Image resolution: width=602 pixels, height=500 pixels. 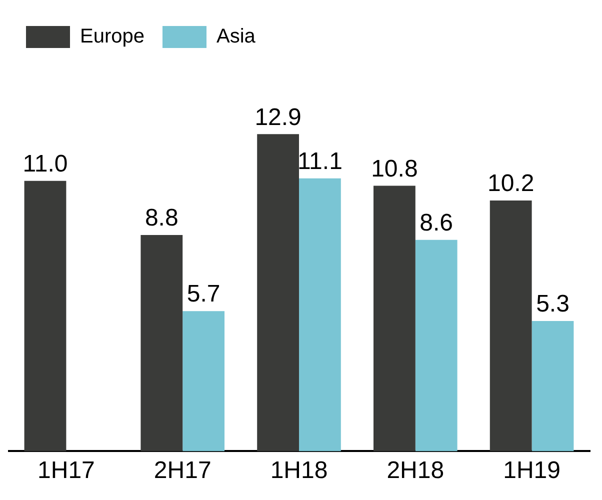 What do you see at coordinates (236, 37) in the screenshot?
I see `legend-label: Asia` at bounding box center [236, 37].